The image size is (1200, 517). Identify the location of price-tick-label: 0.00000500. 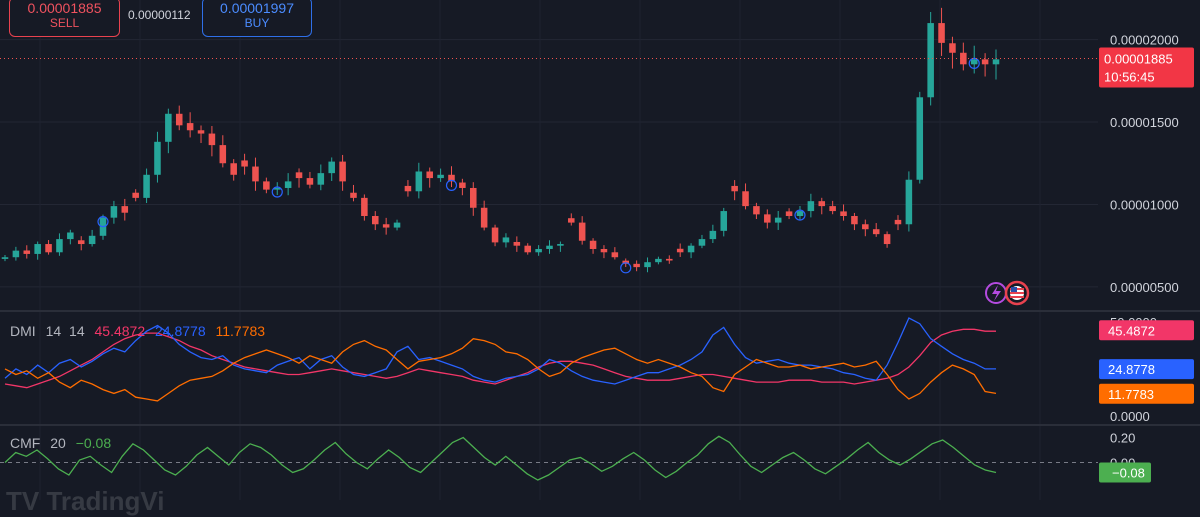
(1144, 287).